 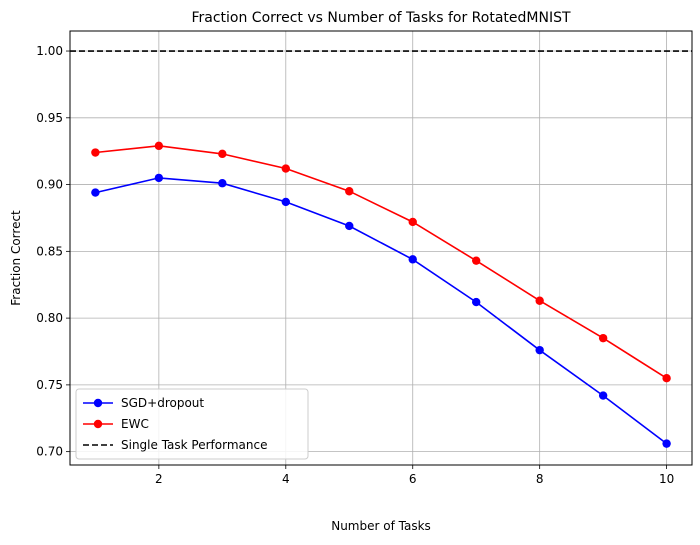 What do you see at coordinates (381, 526) in the screenshot?
I see `x-axis-label: Number of Tasks` at bounding box center [381, 526].